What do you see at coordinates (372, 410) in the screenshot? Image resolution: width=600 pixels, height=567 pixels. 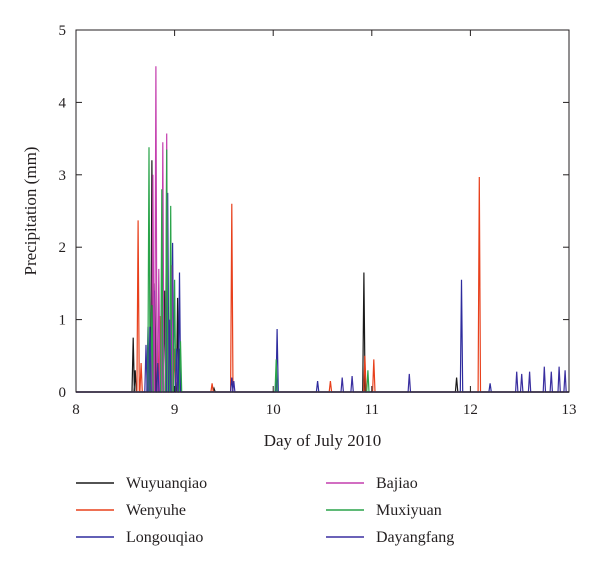 I see `x-tick-label: 11` at bounding box center [372, 410].